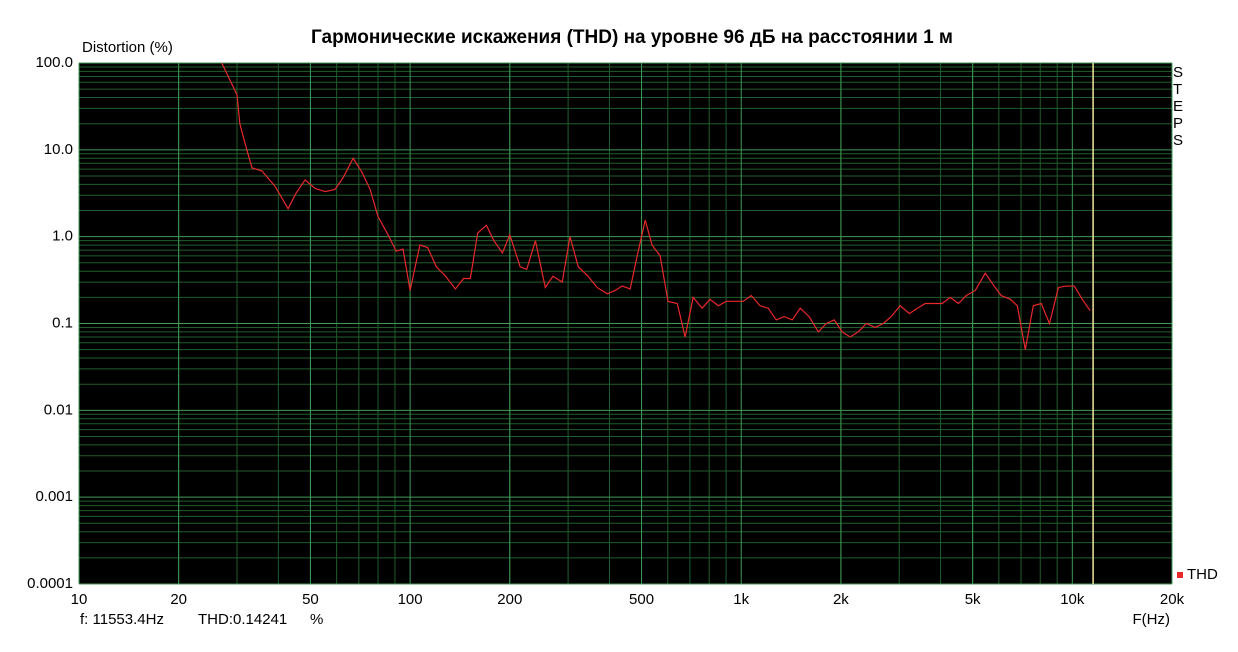  Describe the element at coordinates (841, 599) in the screenshot. I see `x-tick-label: 2k` at that location.